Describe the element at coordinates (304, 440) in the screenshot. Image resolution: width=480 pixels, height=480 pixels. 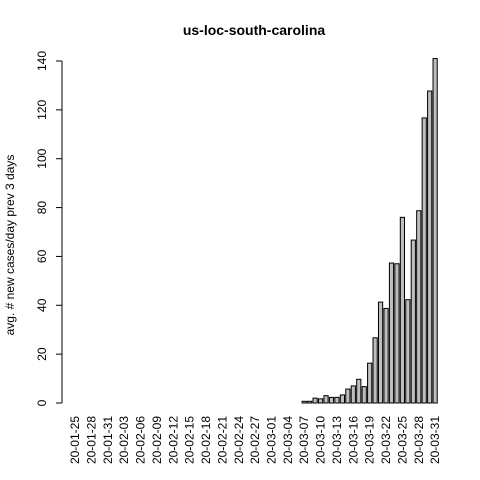
I see `x-tick-label: 20-03-07` at that location.